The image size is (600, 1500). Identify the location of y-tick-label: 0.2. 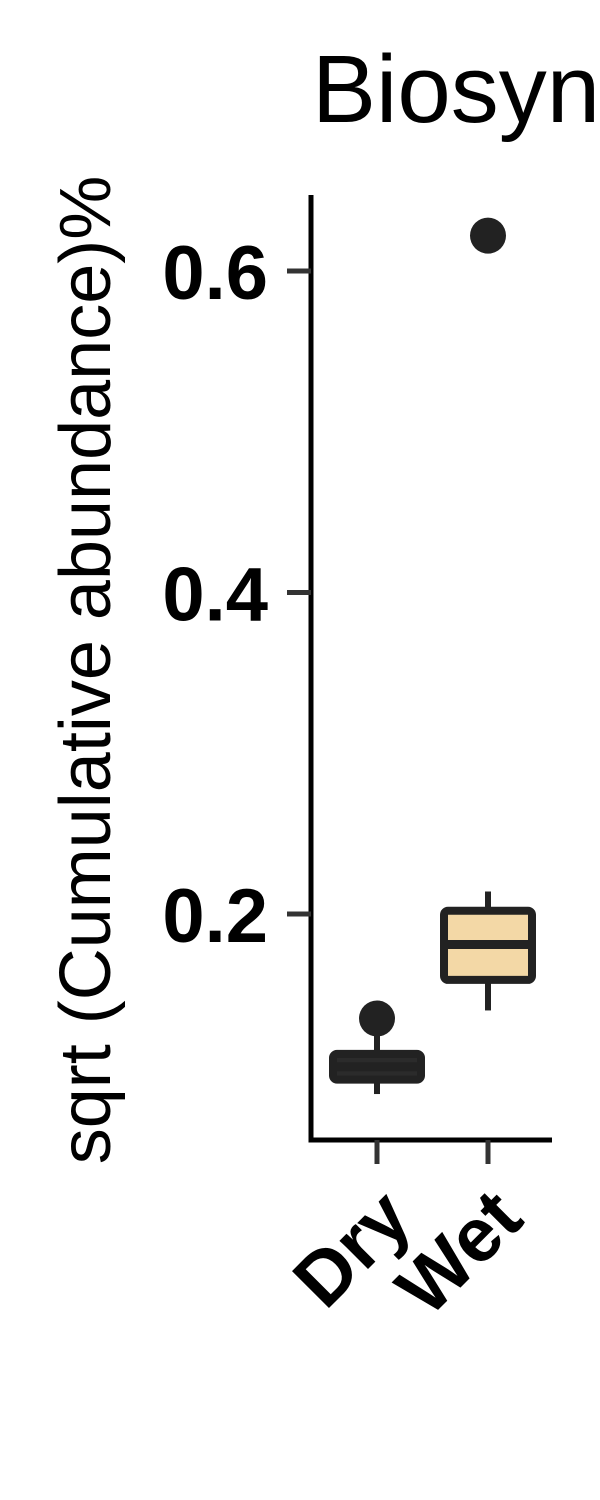
(215, 916).